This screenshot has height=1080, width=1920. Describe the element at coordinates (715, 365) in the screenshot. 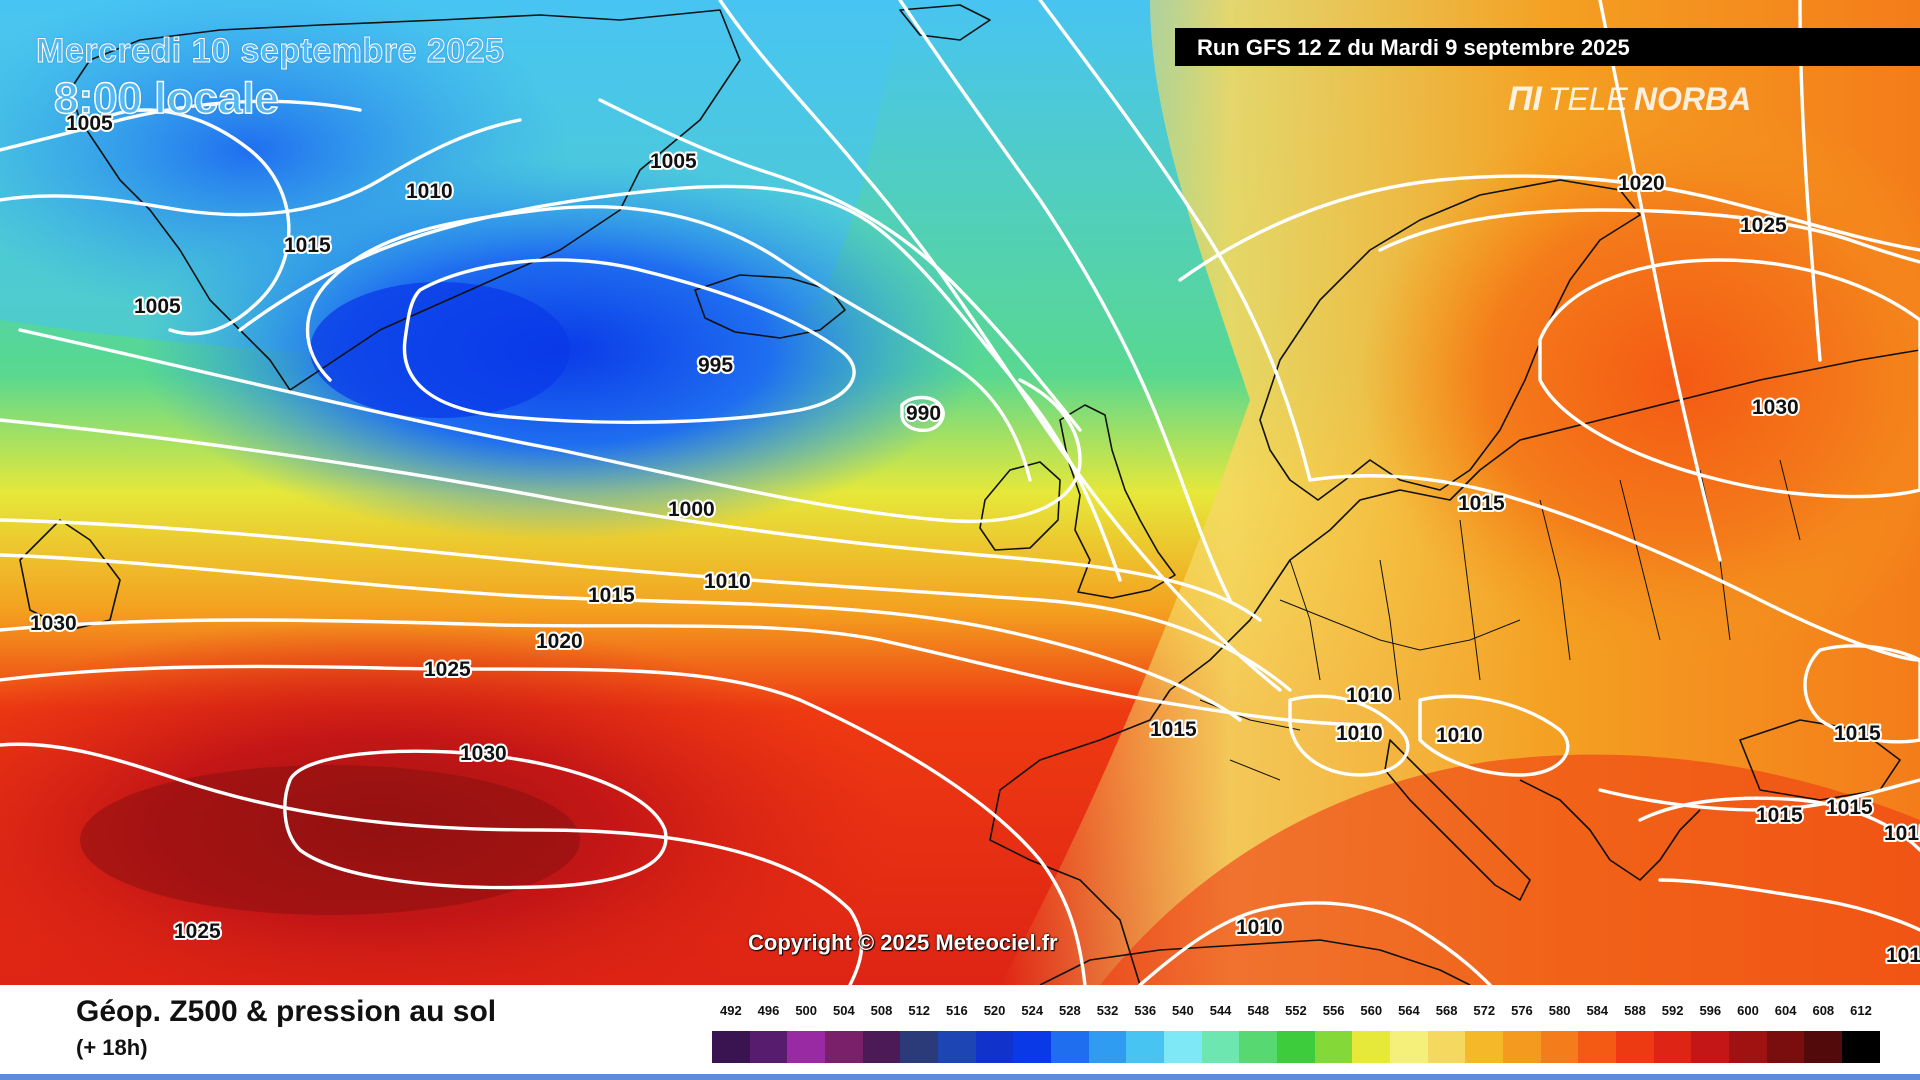

I see `isobar-label: 995` at that location.